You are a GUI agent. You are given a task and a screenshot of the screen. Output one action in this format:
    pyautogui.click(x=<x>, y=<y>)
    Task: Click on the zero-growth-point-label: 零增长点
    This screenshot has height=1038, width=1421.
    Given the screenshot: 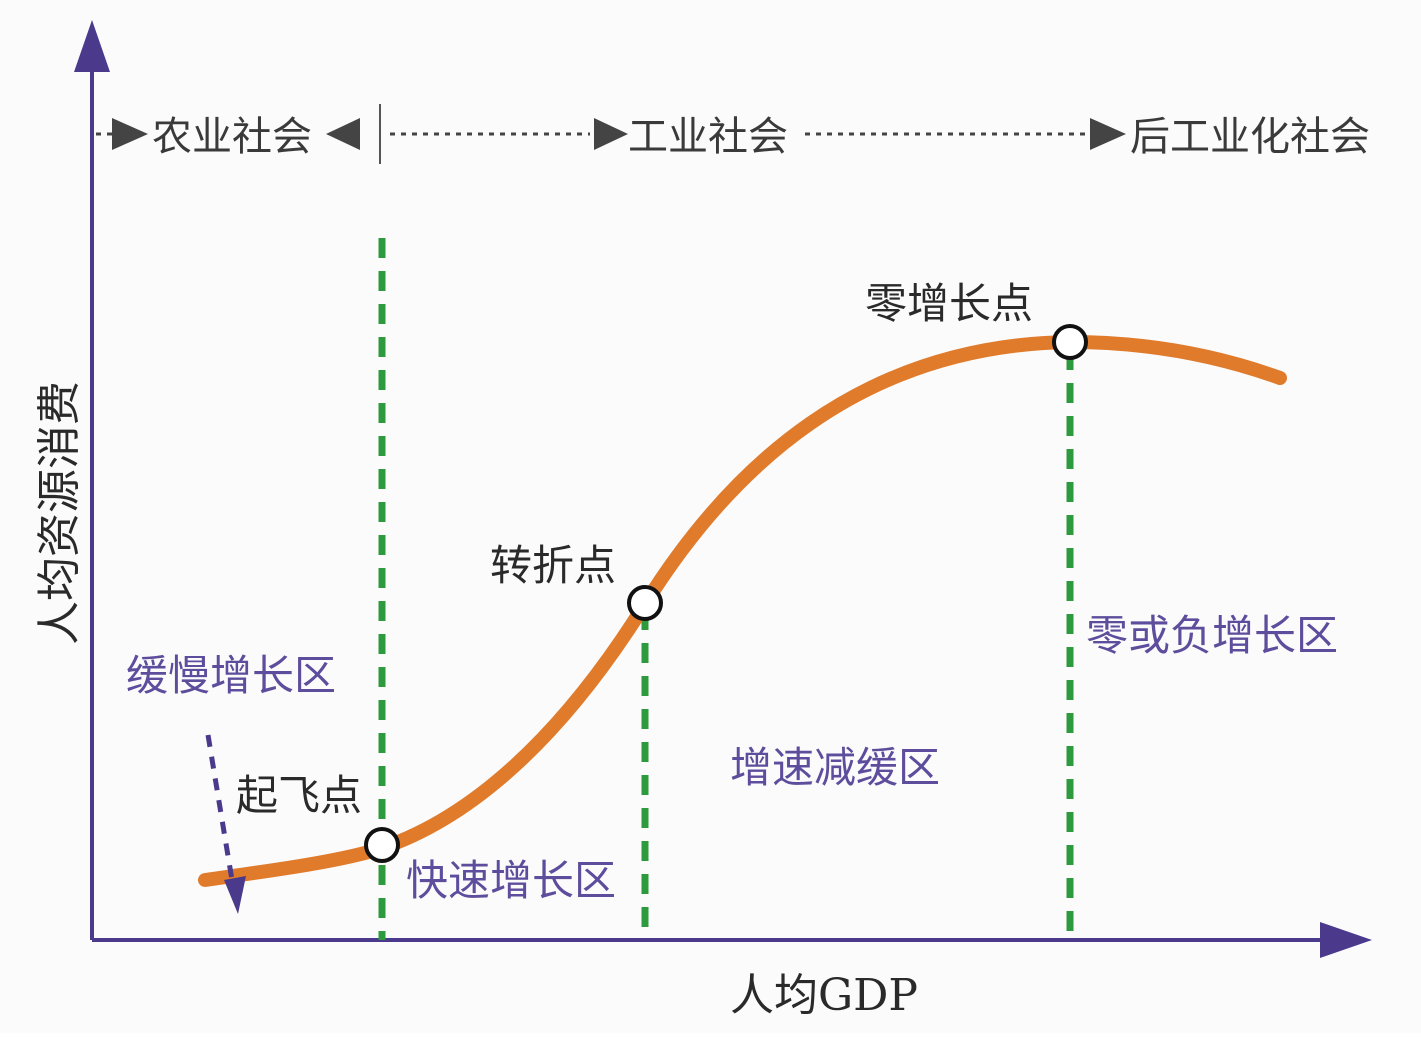 What is the action you would take?
    pyautogui.click(x=949, y=303)
    